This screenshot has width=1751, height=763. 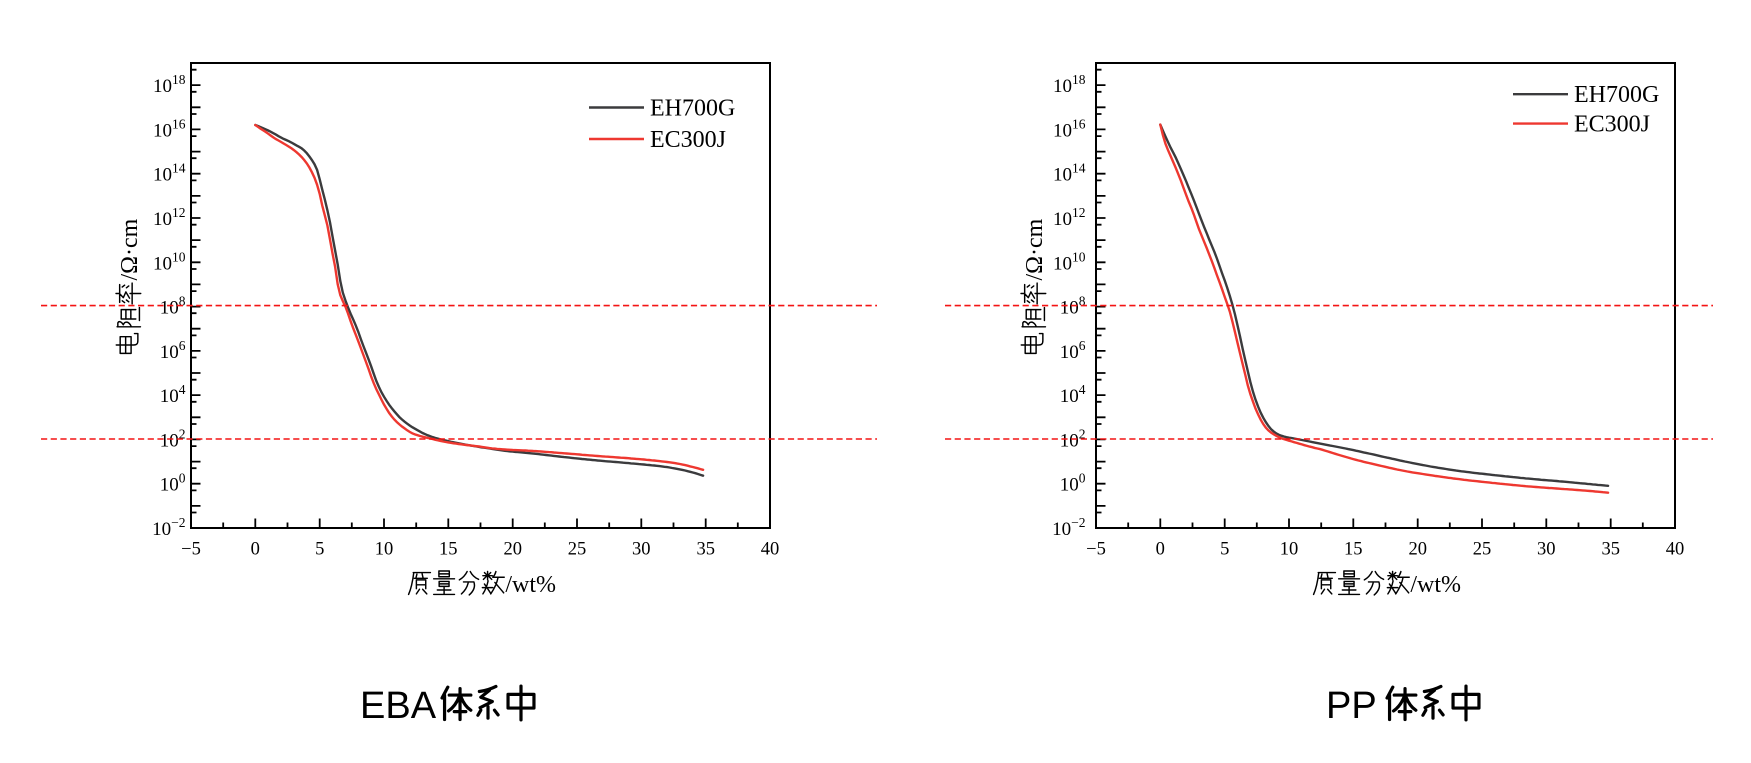 What do you see at coordinates (1351, 706) in the screenshot?
I see `svg-text: PP` at bounding box center [1351, 706].